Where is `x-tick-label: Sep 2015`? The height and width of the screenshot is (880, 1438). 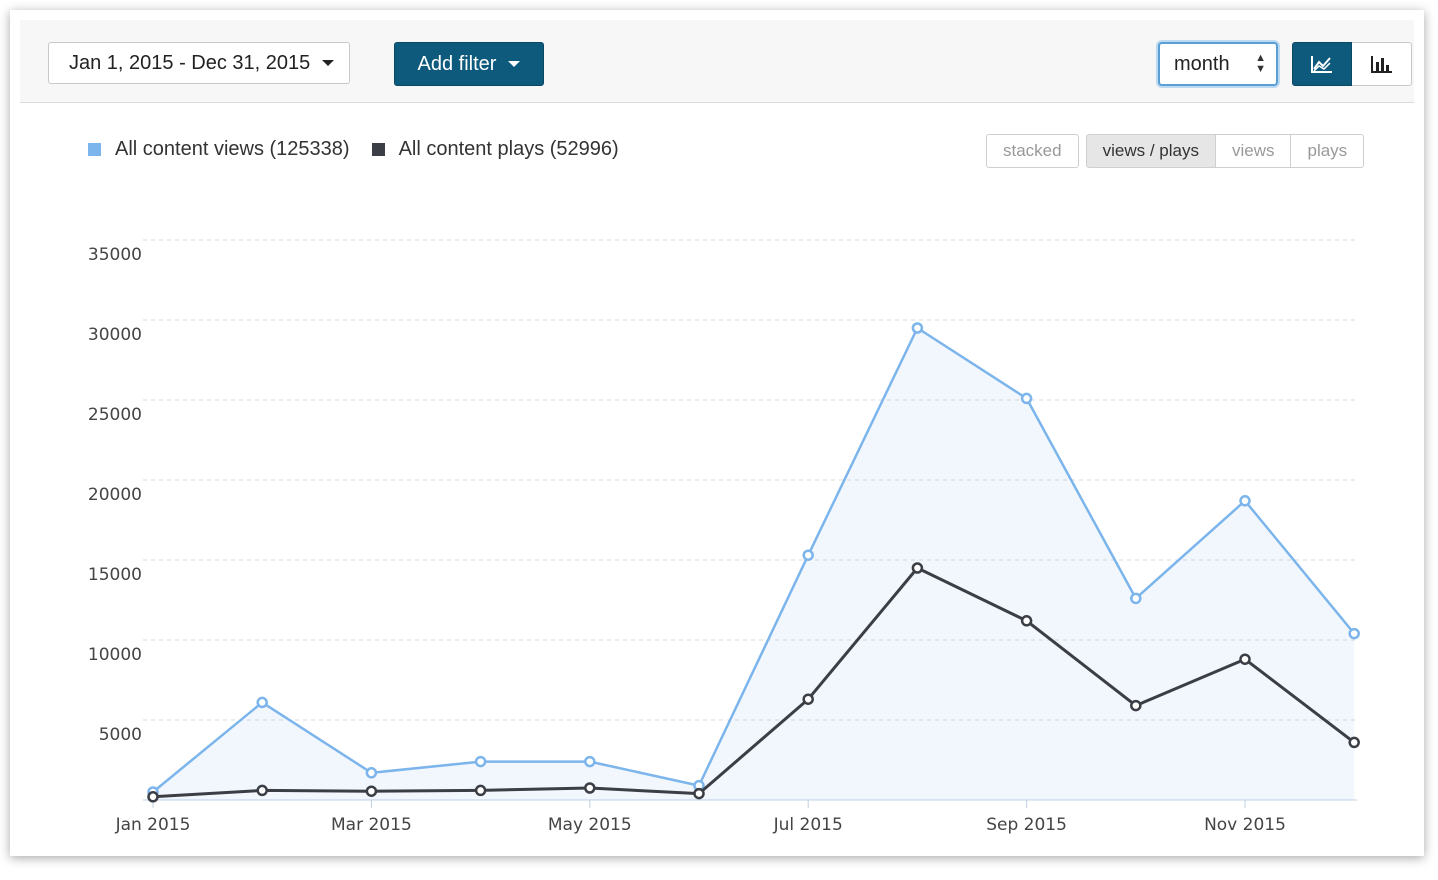 x-tick-label: Sep 2015 is located at coordinates (1026, 825).